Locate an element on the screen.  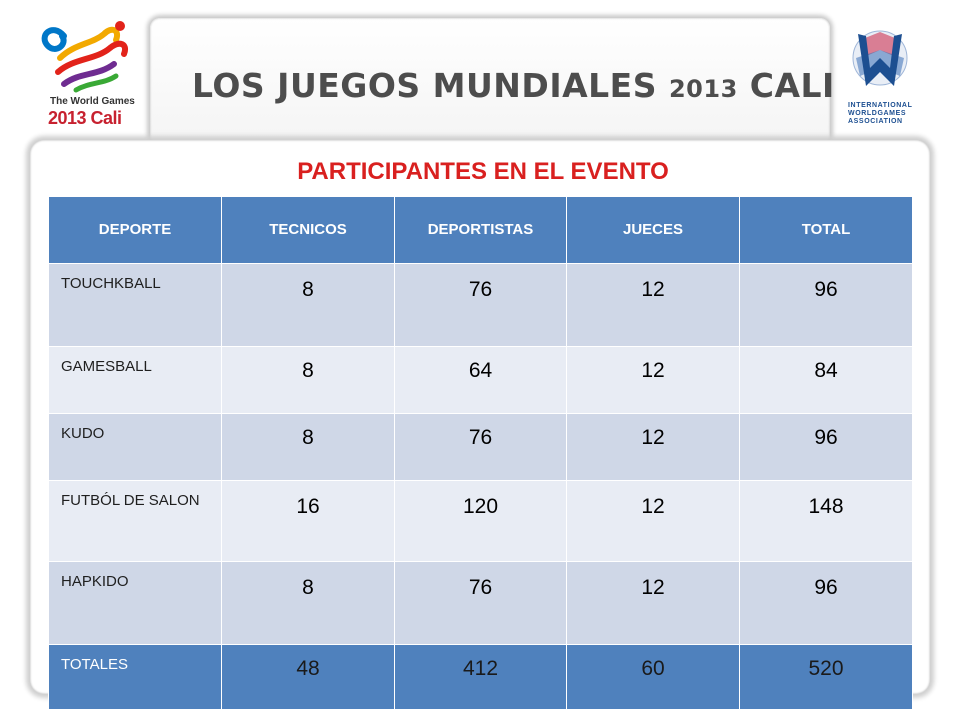
logo-text-2013-cali: 2013 Cali is located at coordinates (85, 118).